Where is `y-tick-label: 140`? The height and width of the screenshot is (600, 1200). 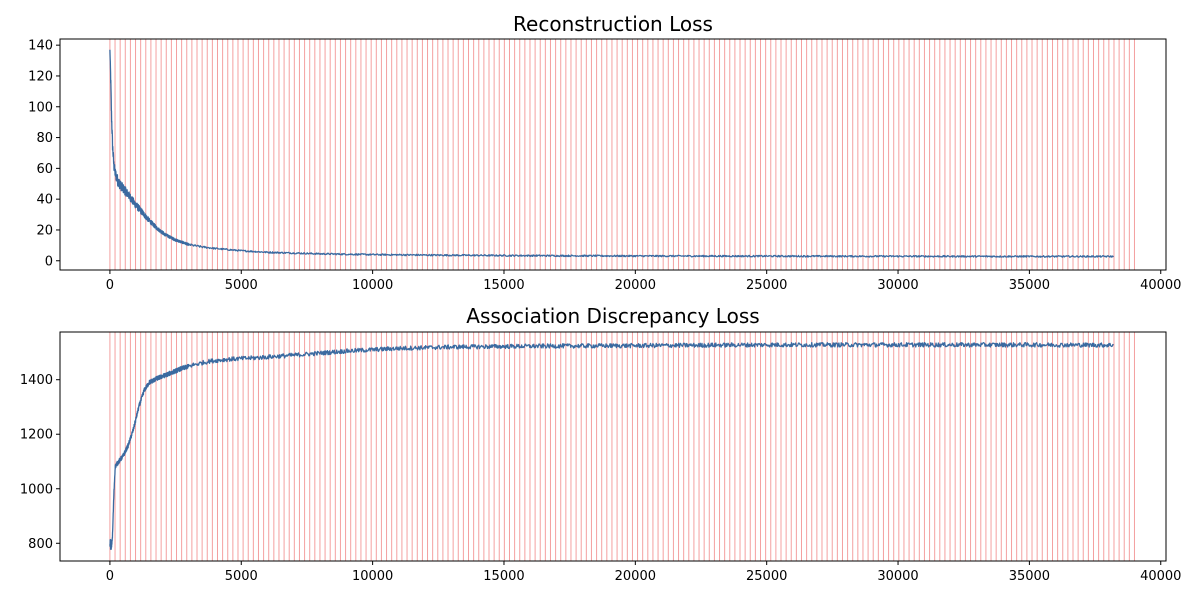 y-tick-label: 140 is located at coordinates (40, 46).